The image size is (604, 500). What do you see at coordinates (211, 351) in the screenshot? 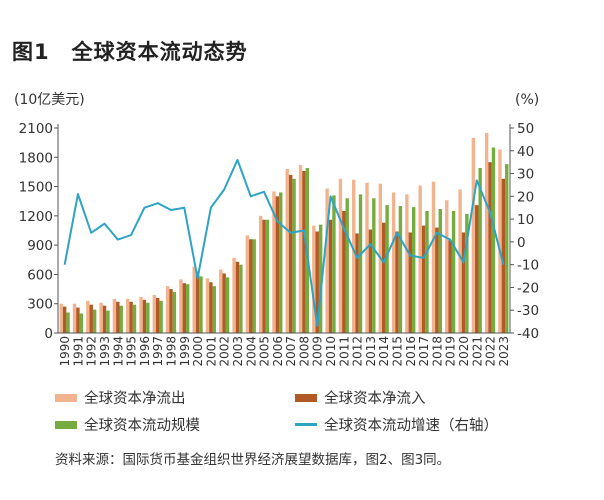
I see `x-tick-label: 2001` at bounding box center [211, 351].